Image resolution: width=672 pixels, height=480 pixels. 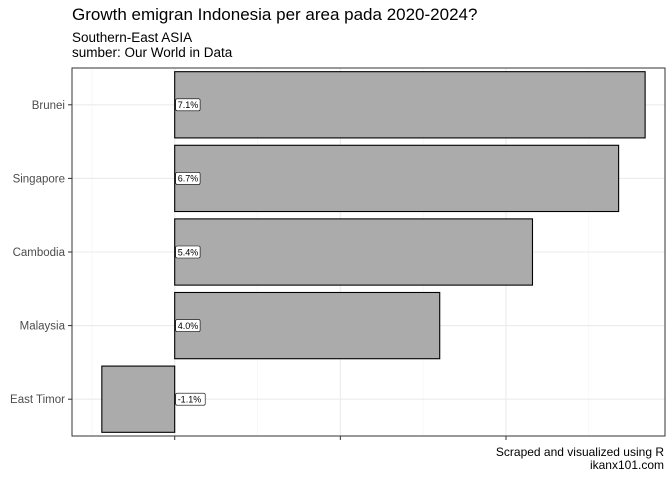 I want to click on data-label: 4.0%, so click(x=188, y=325).